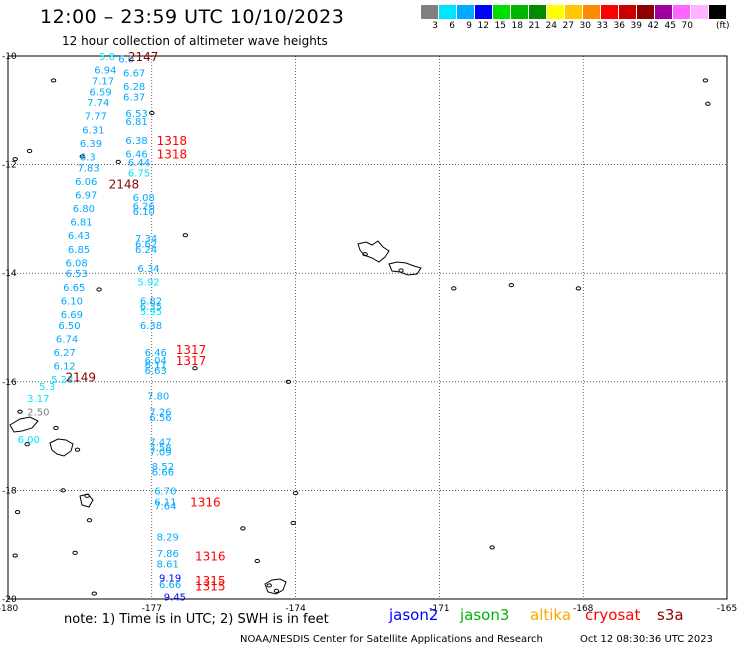  Describe the element at coordinates (152, 609) in the screenshot. I see `lon-tick-label: -177` at that location.